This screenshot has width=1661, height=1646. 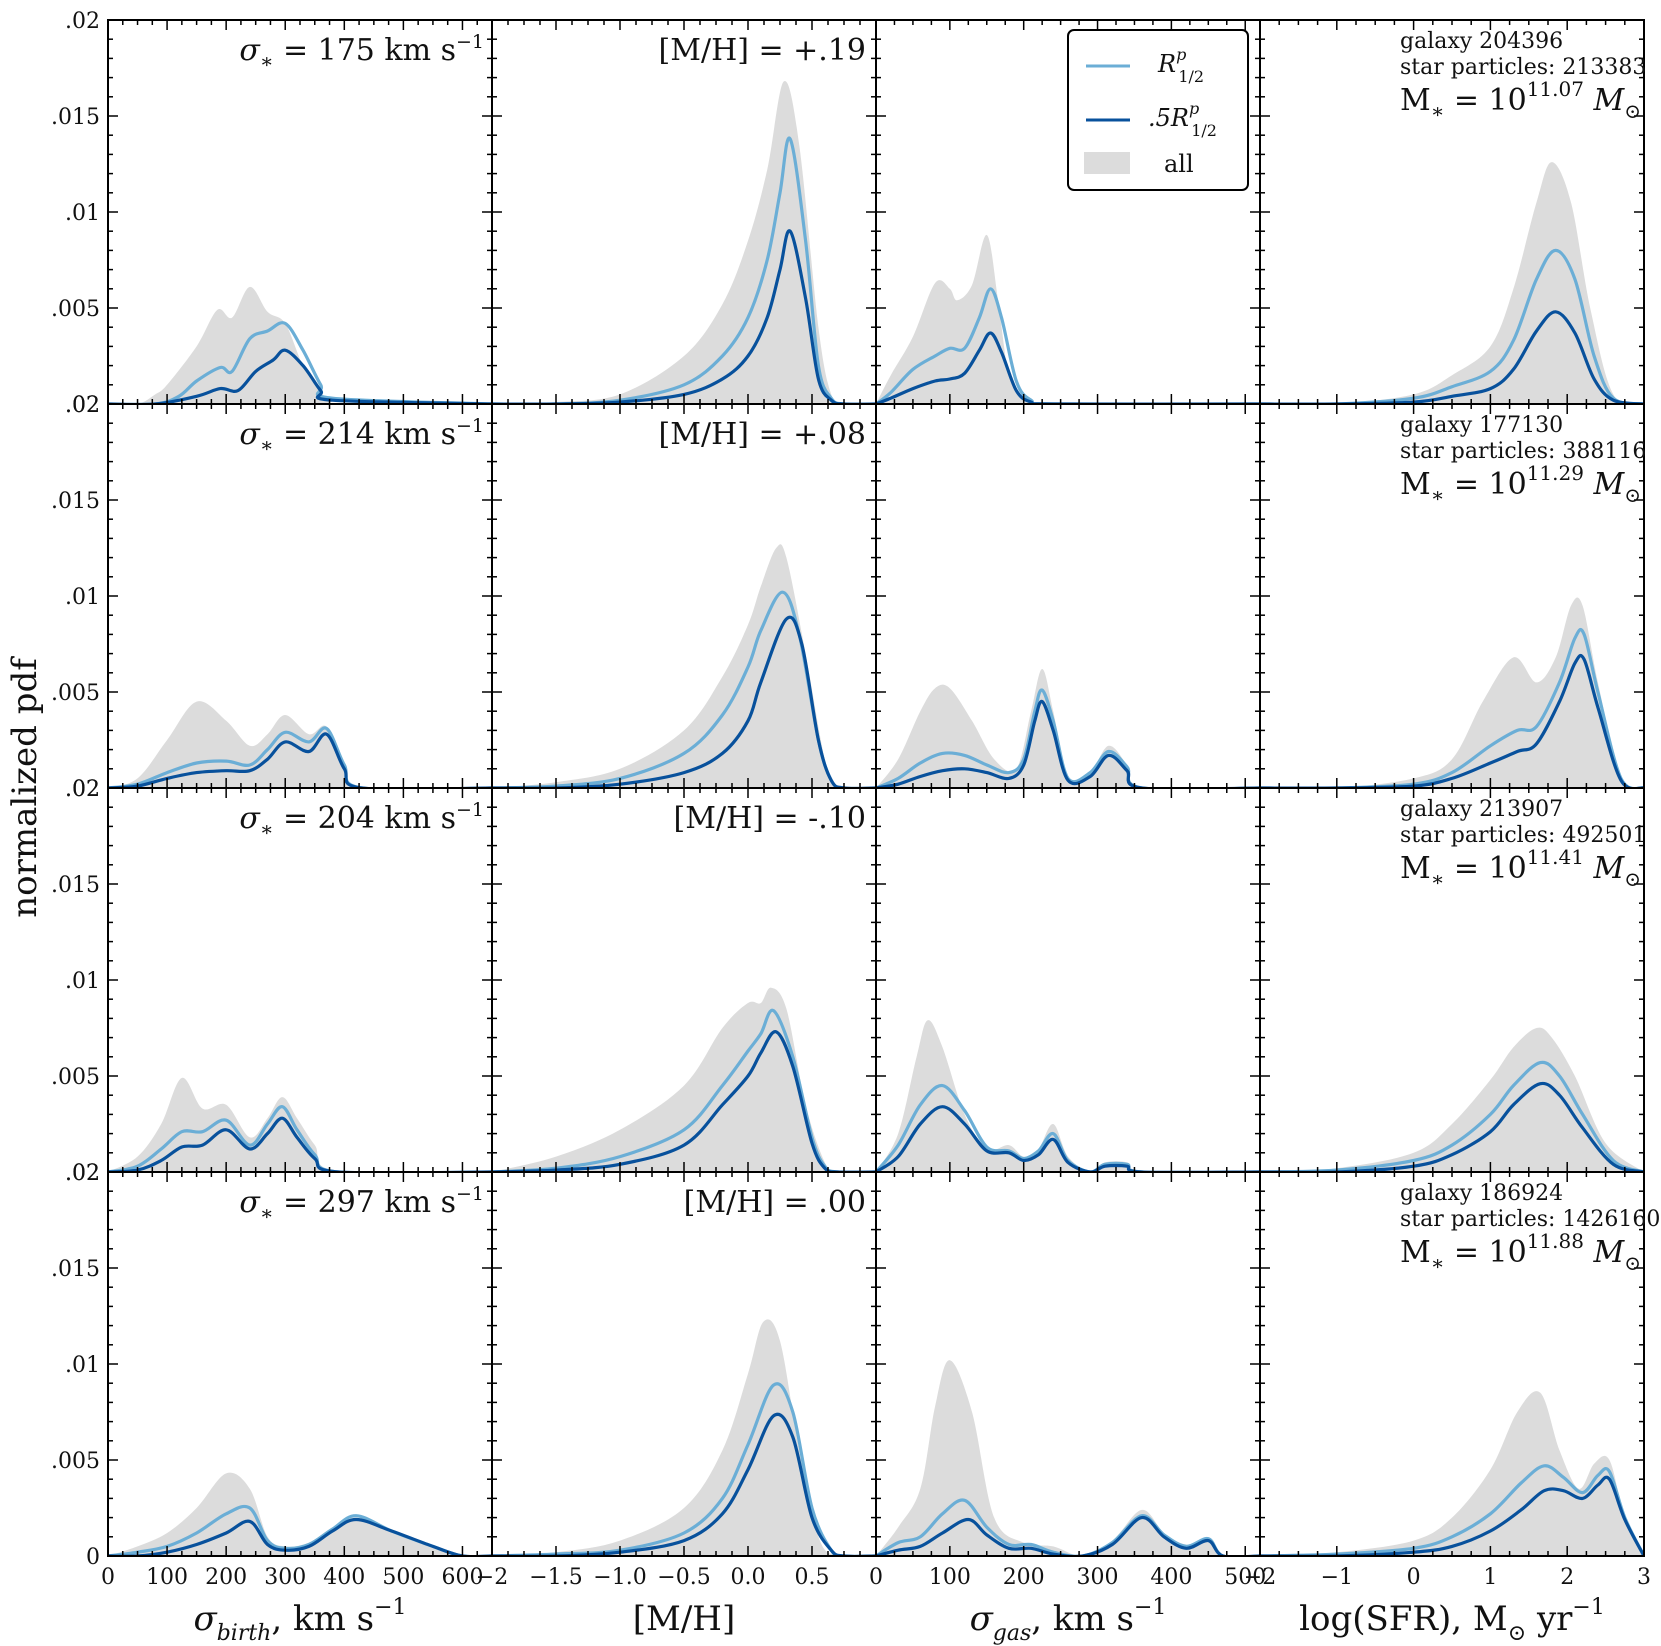 What do you see at coordinates (1523, 835) in the screenshot?
I see `star-particles: star particles: 492501` at bounding box center [1523, 835].